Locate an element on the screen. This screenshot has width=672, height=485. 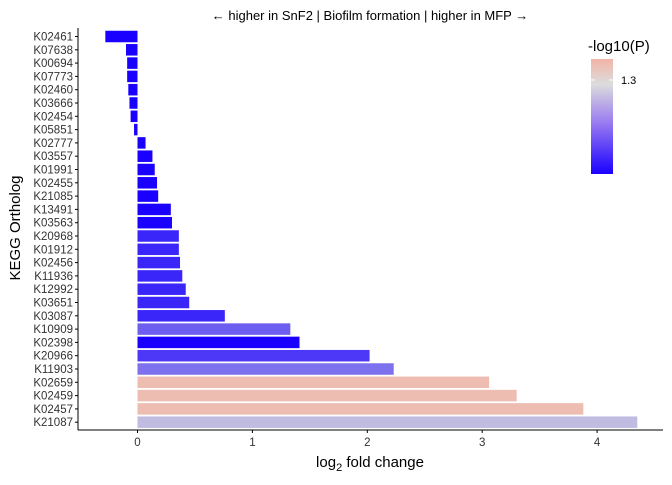
bar-K11903 is located at coordinates (265, 369).